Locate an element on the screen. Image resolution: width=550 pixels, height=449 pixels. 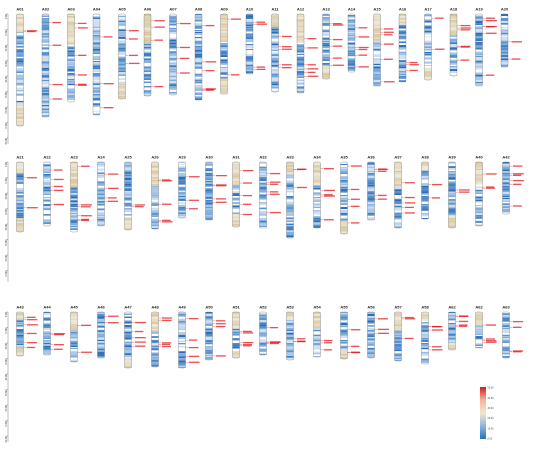
scale-tick-label: 20 Mb is located at coordinates (7, 195).